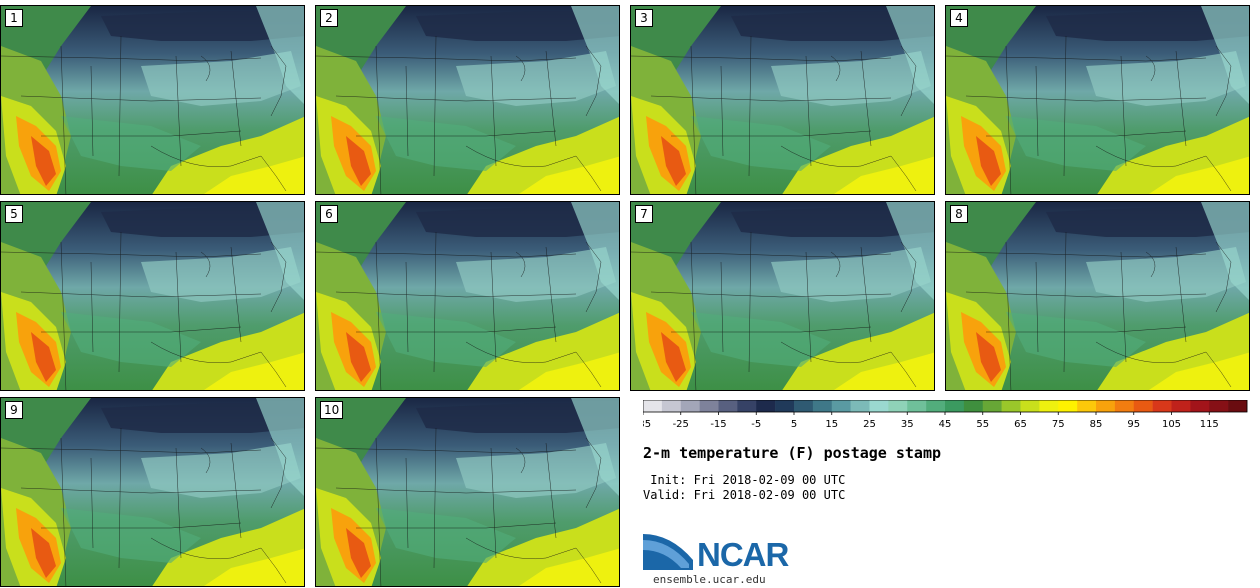 This screenshot has height=588, width=1260. What do you see at coordinates (831, 424) in the screenshot?
I see `colorbar-tick-label: 15` at bounding box center [831, 424].